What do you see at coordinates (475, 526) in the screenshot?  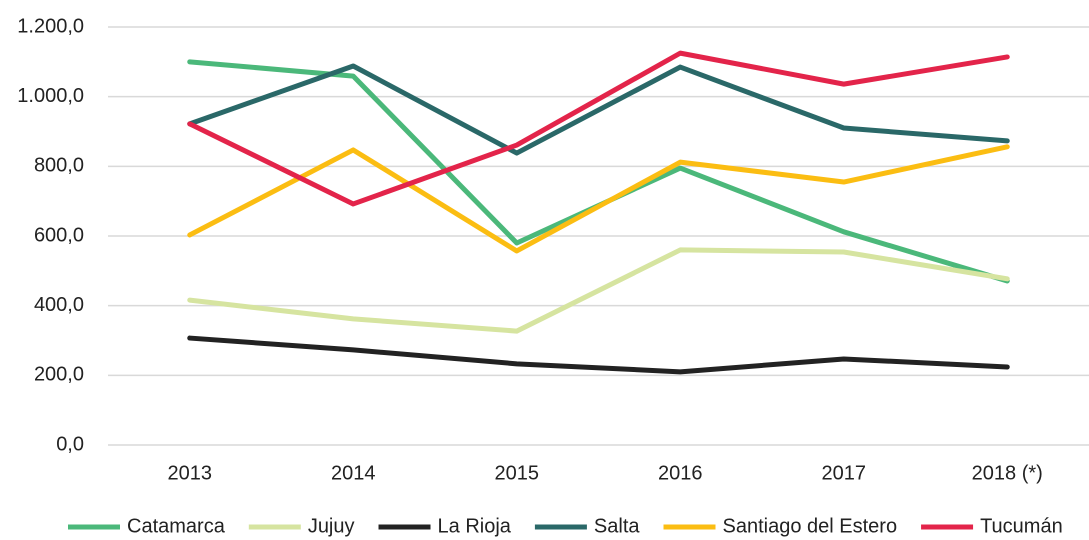 I see `legend-label: La Rioja` at bounding box center [475, 526].